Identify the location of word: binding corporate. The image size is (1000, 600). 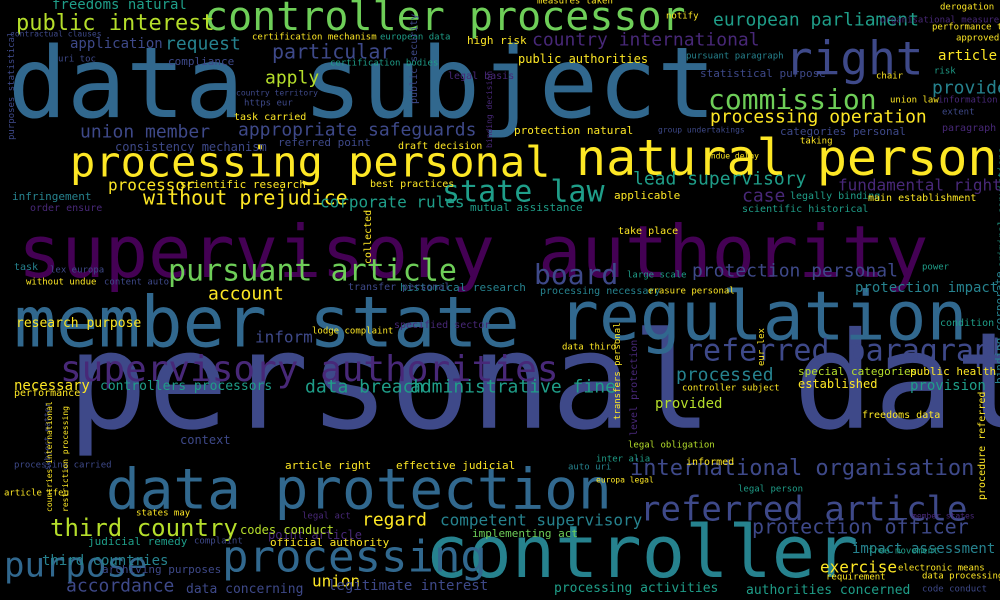
(996, 327).